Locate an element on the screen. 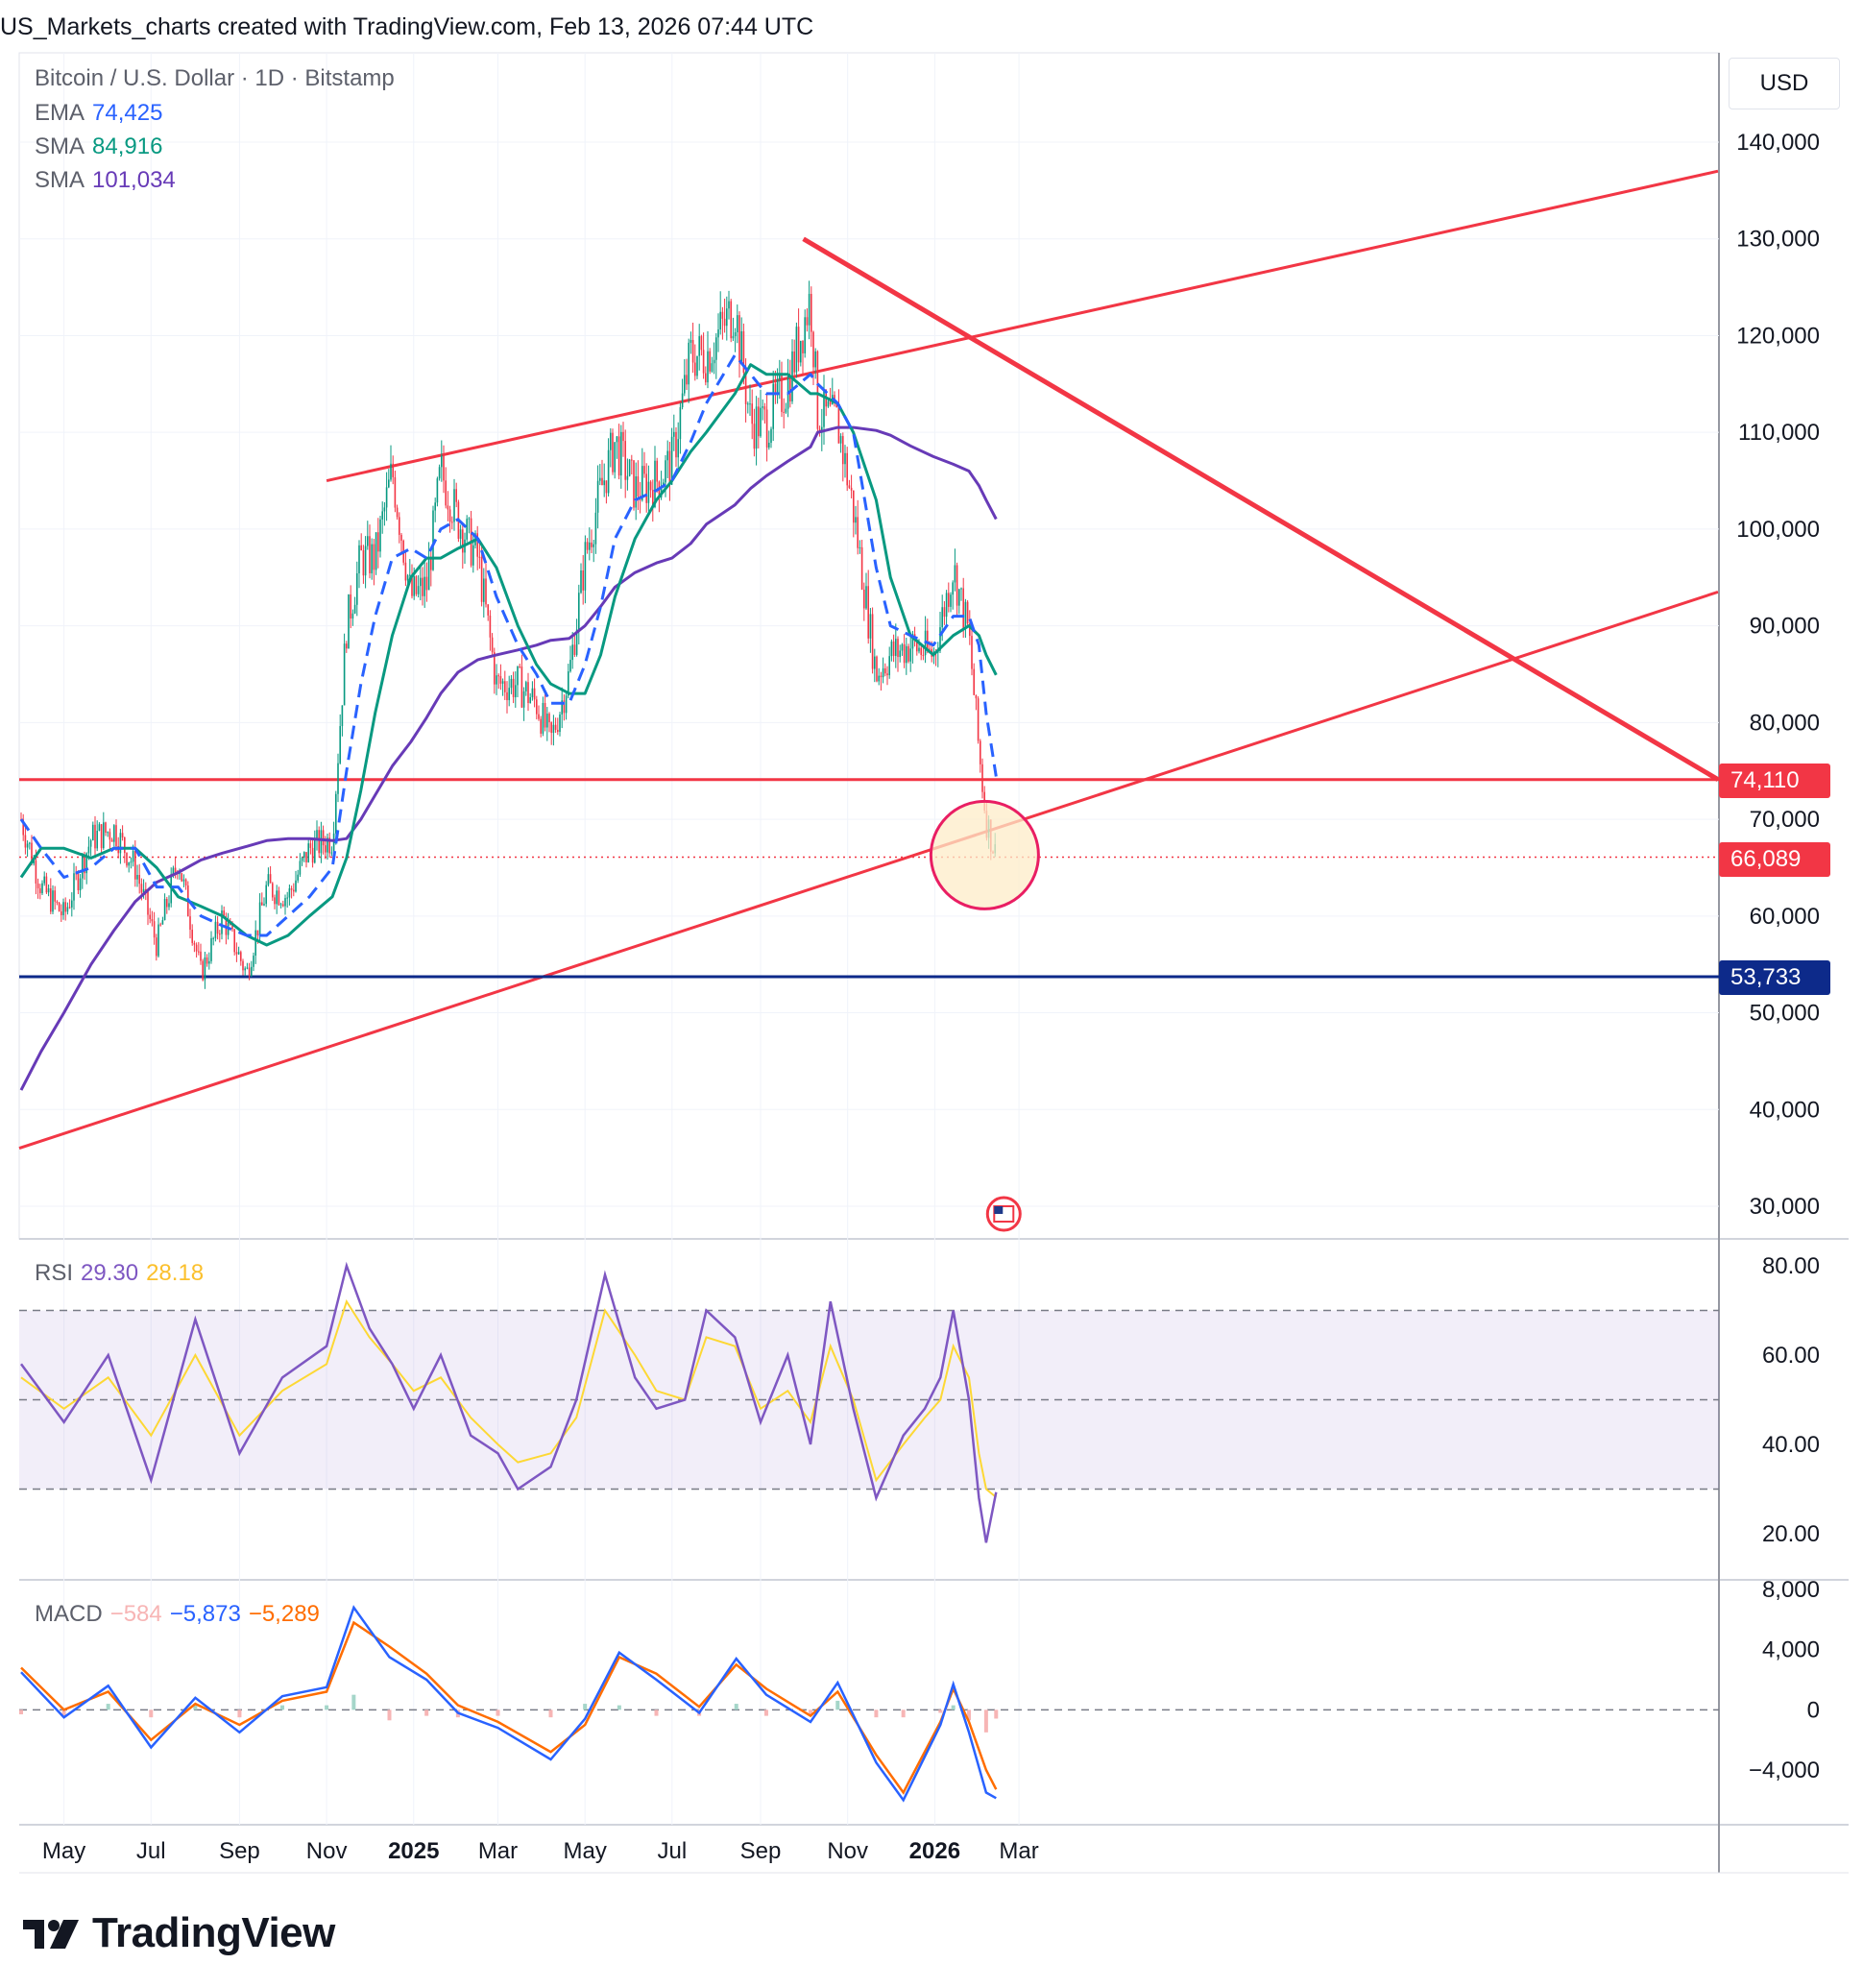  currency-button: USD is located at coordinates (1784, 84).